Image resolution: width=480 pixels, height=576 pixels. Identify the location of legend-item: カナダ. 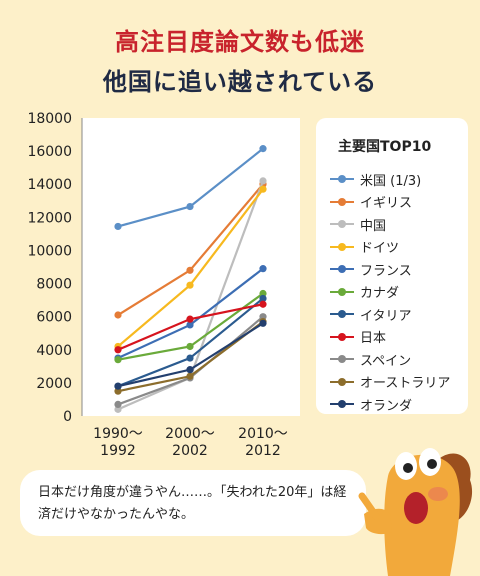
(392, 292).